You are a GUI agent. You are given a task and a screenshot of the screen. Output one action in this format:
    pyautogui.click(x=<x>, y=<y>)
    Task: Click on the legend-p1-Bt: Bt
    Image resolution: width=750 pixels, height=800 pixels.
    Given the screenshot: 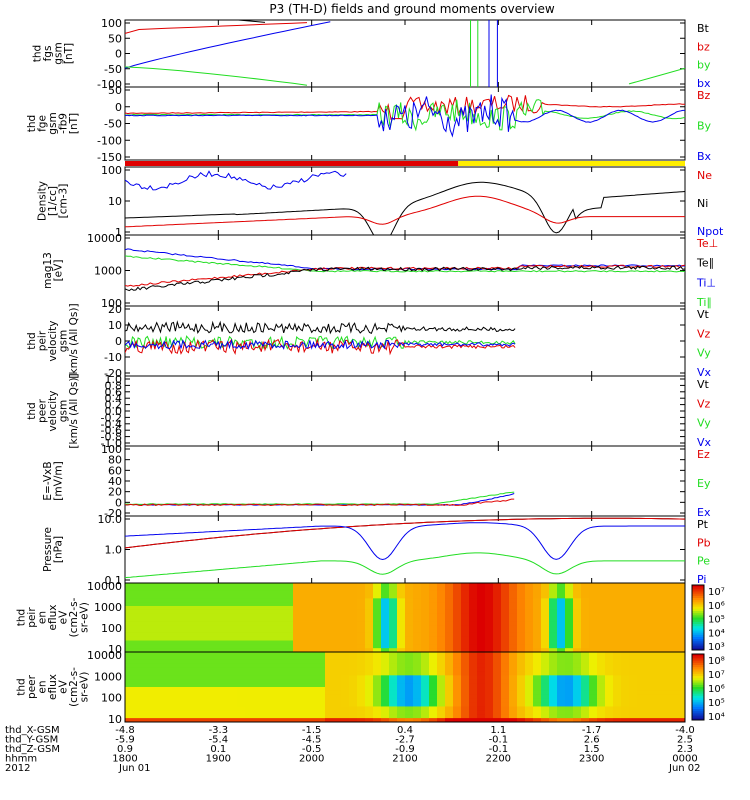 What is the action you would take?
    pyautogui.click(x=703, y=28)
    